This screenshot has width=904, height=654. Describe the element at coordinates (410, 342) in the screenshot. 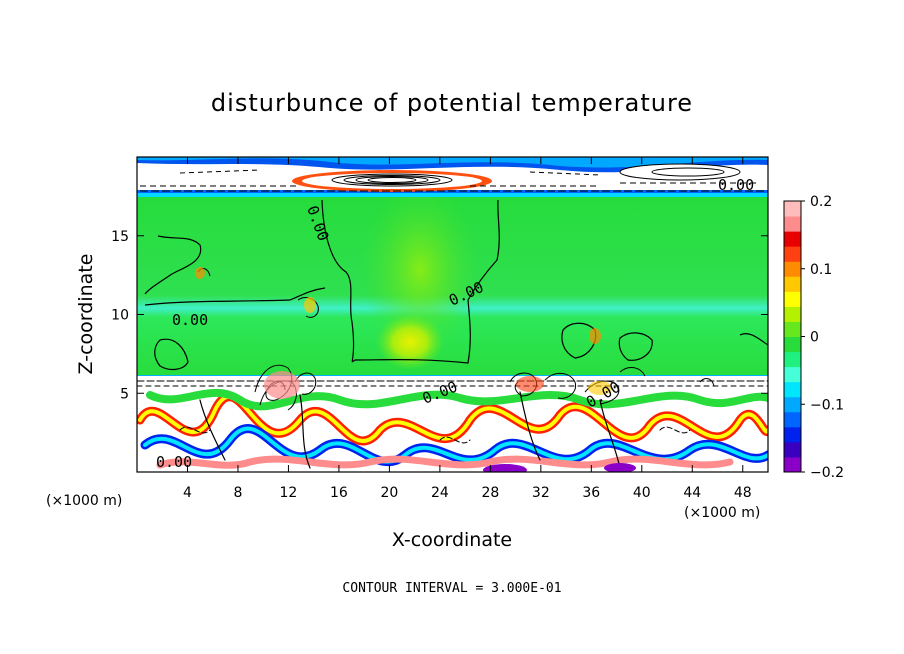

I see `central-warm-anomaly` at that location.